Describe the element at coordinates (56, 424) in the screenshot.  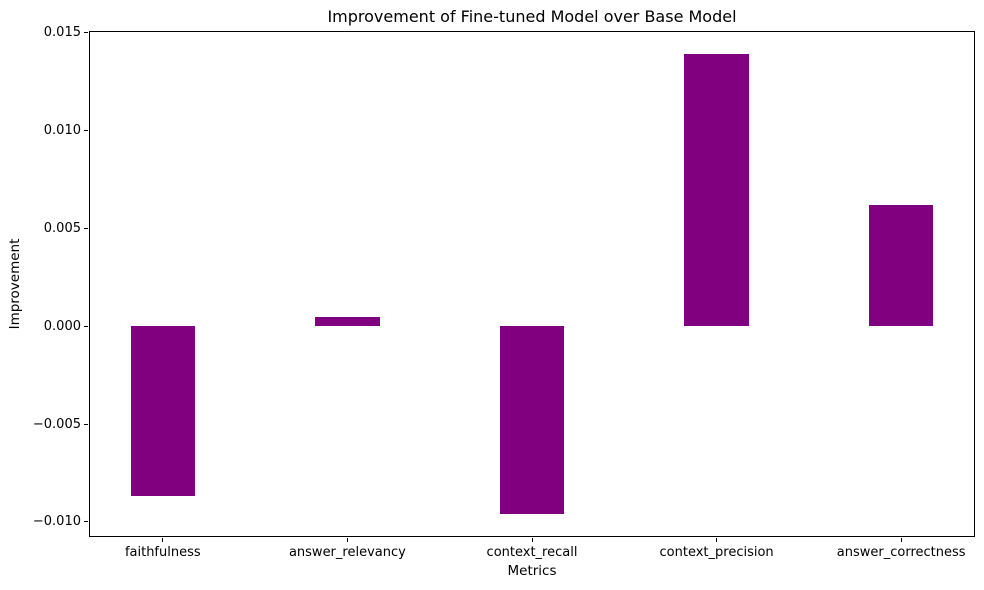
I see `y-tick-label: −0.005` at that location.